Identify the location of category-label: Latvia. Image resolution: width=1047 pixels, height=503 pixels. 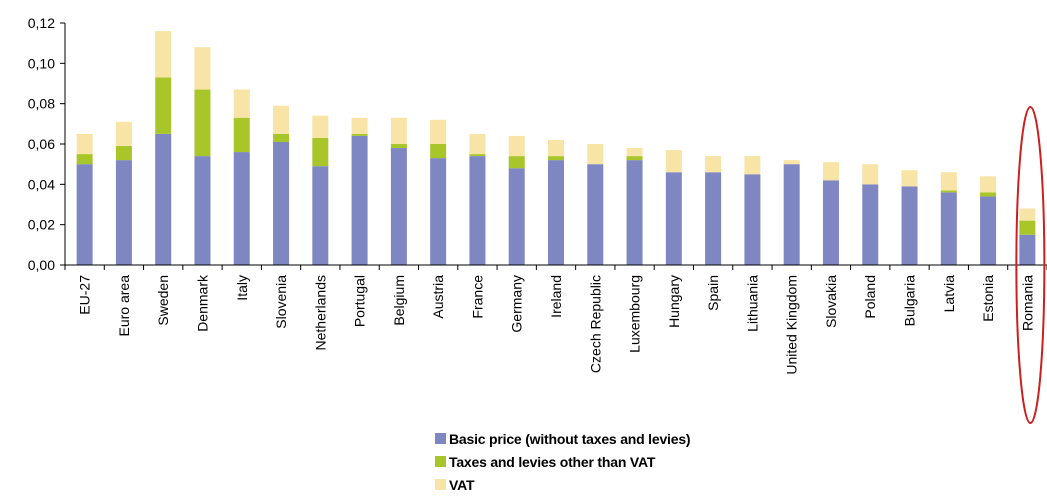
(949, 294).